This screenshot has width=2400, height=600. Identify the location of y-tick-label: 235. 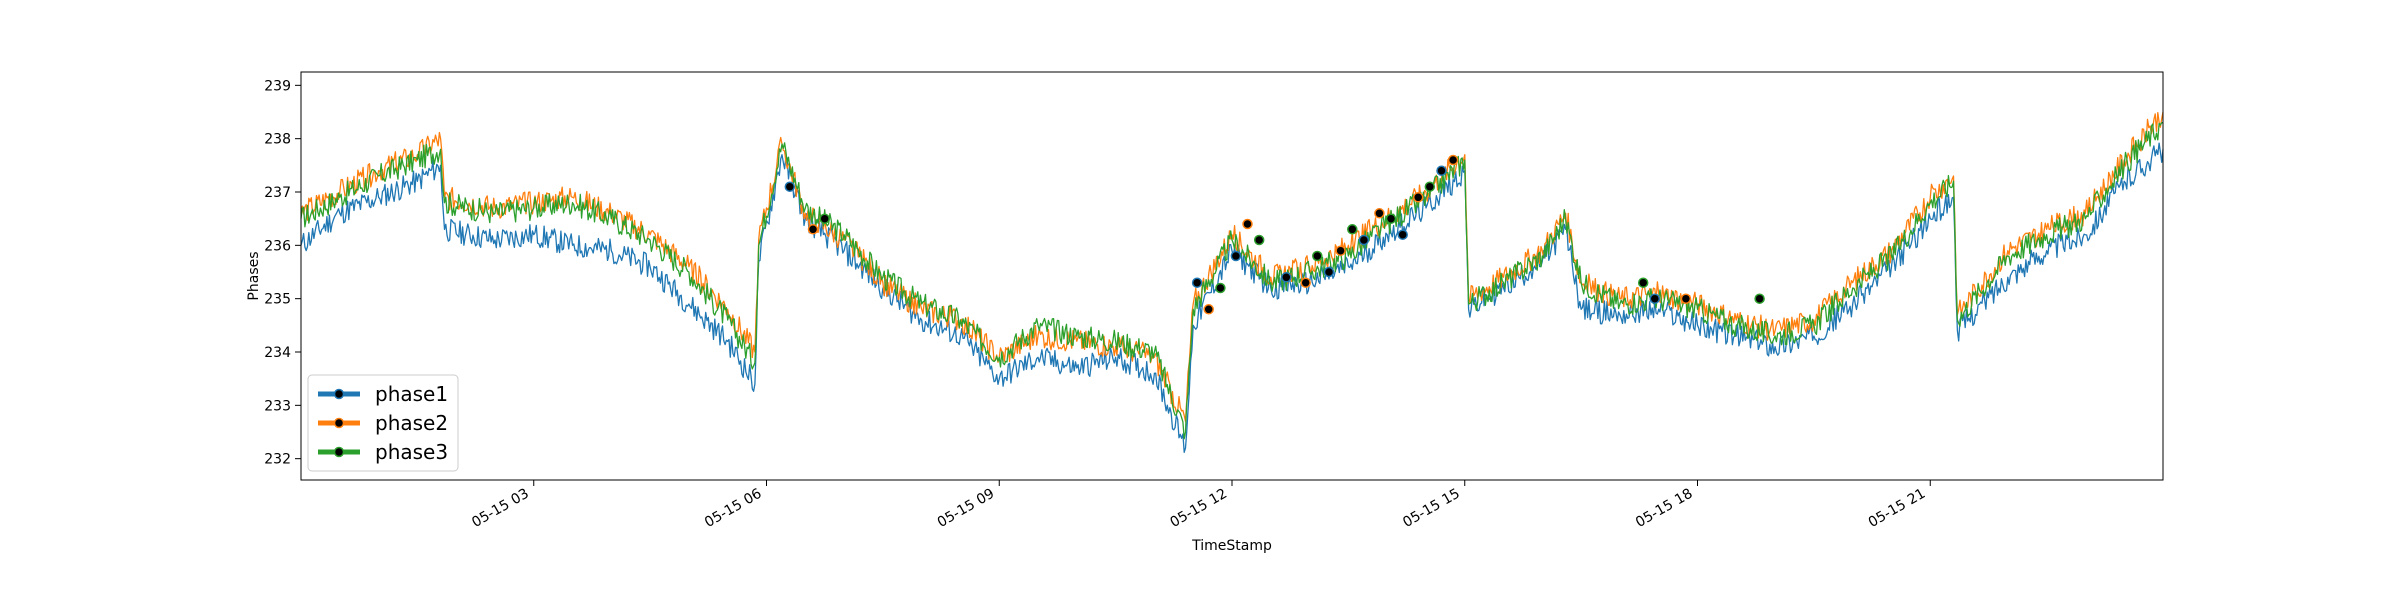
(277, 300).